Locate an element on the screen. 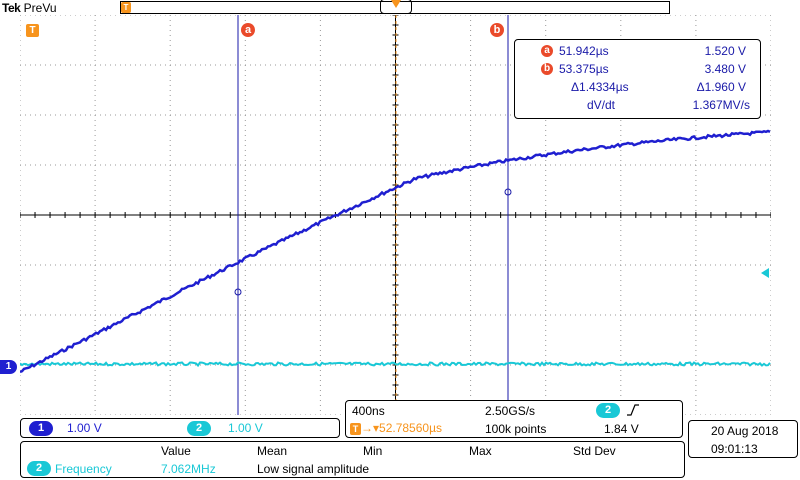  date-label: 20 Aug 2018 is located at coordinates (745, 431).